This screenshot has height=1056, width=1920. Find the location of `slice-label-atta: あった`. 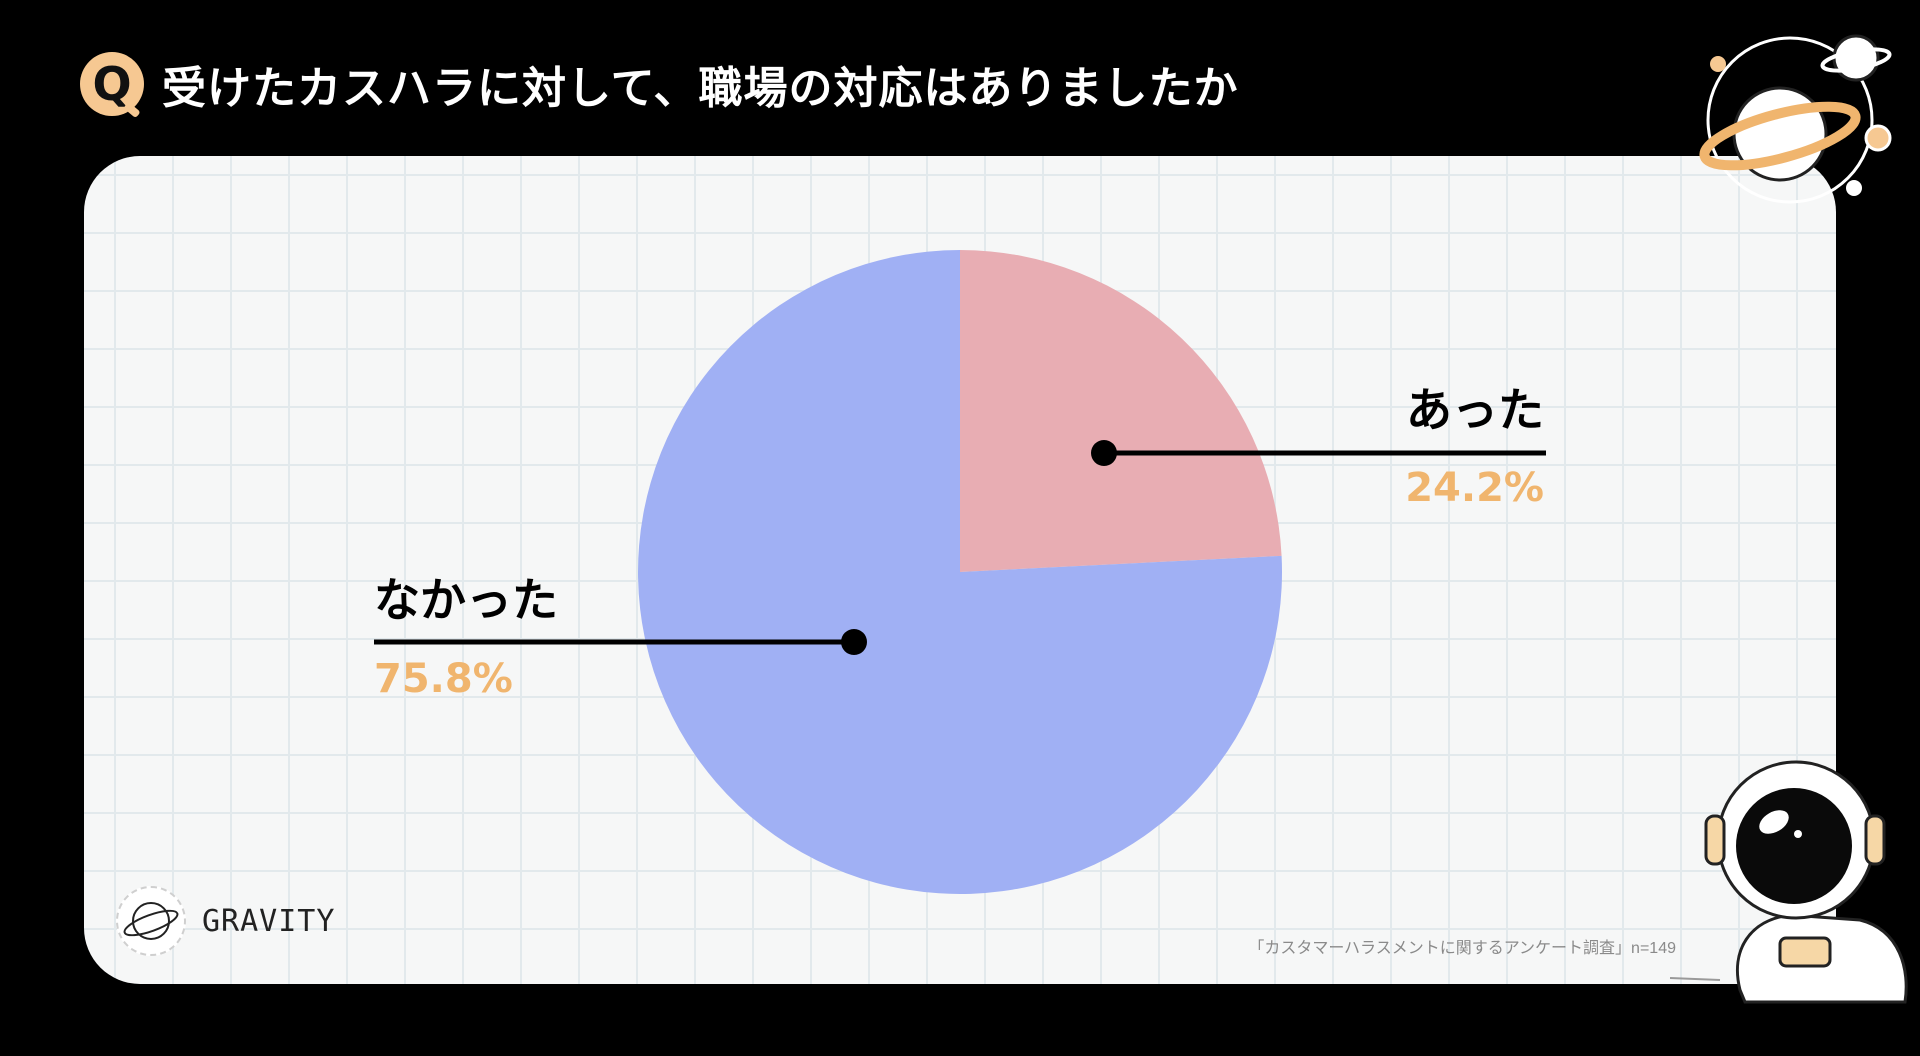

slice-label-atta: あった is located at coordinates (1475, 410).